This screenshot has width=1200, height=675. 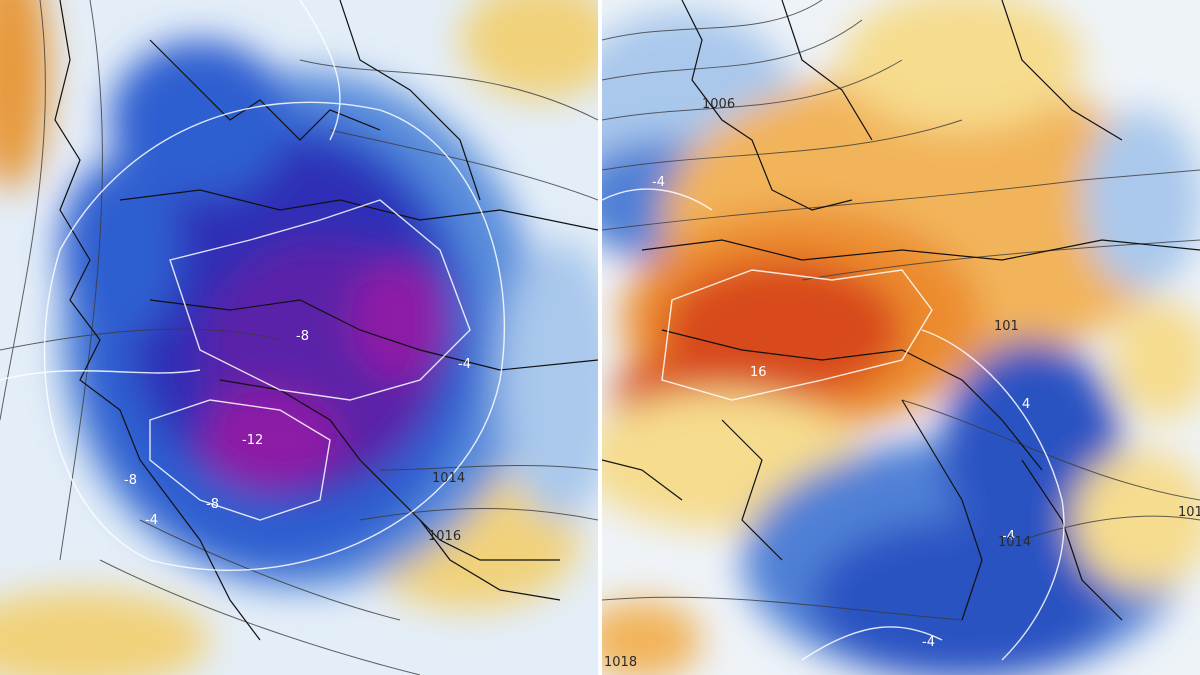 What do you see at coordinates (718, 104) in the screenshot?
I see `right-isobar-label: 1006` at bounding box center [718, 104].